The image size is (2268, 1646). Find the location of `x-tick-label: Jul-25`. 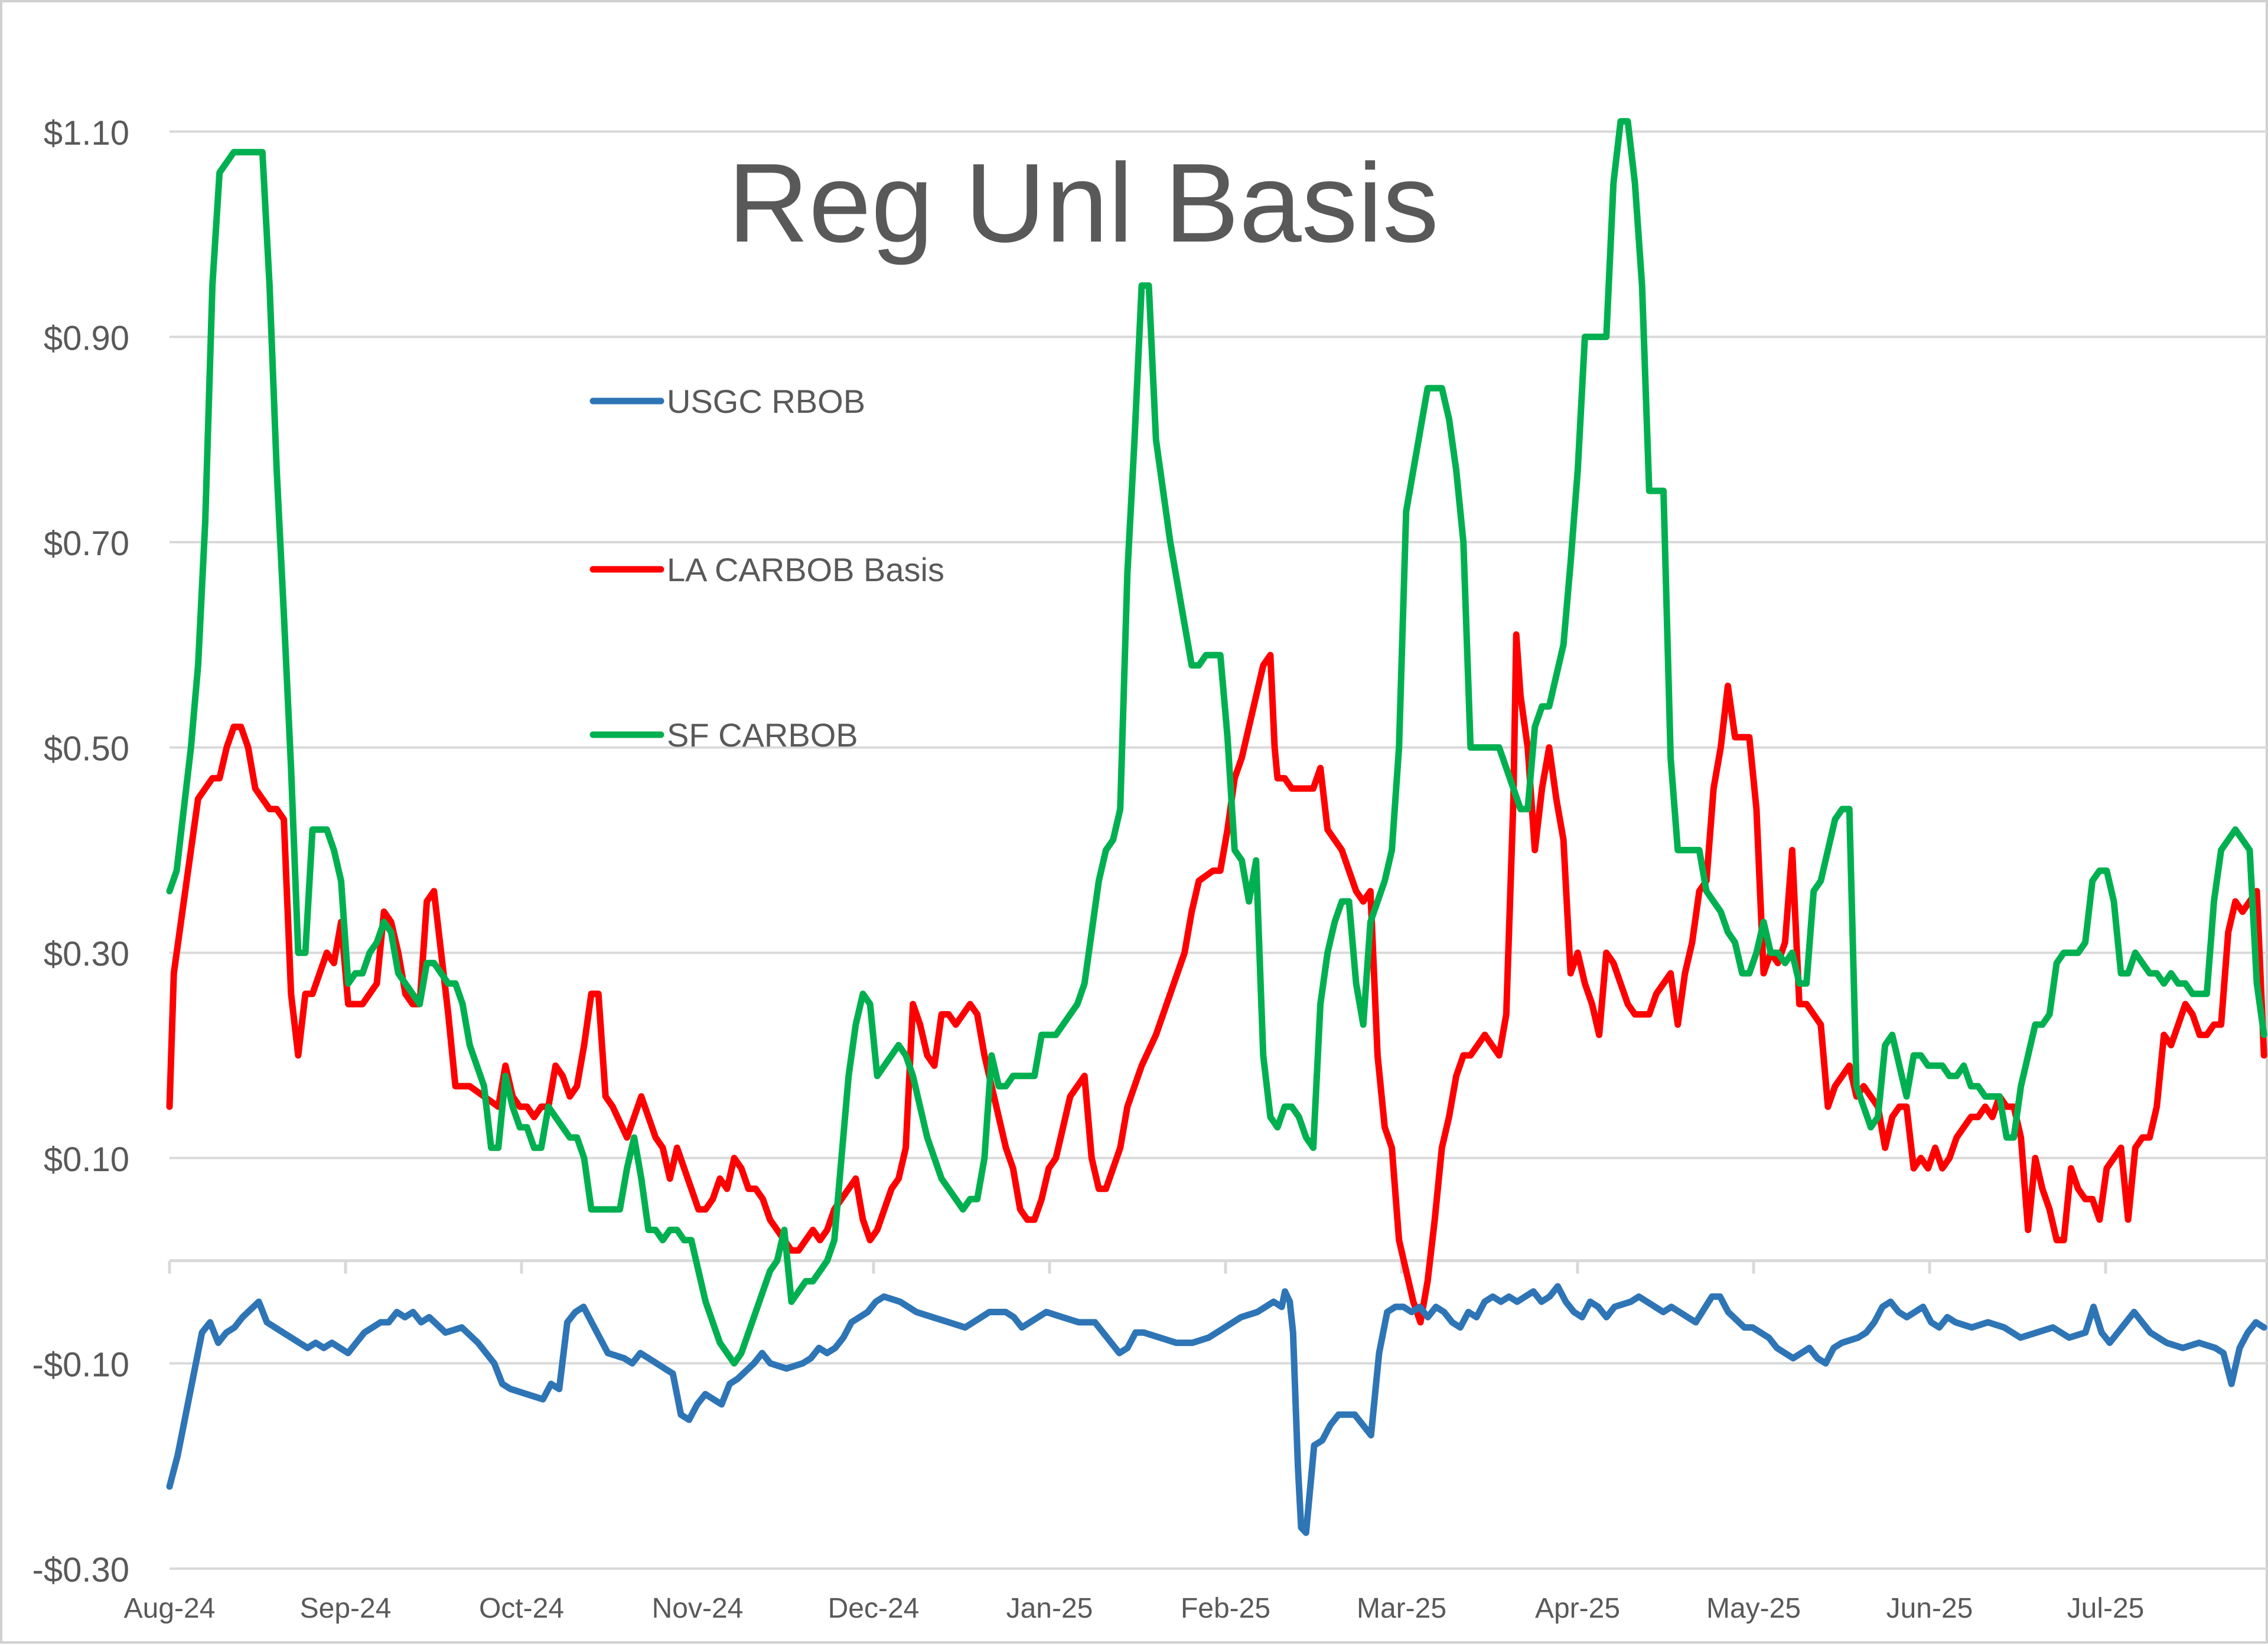

x-tick-label: Jul-25 is located at coordinates (2106, 1608).